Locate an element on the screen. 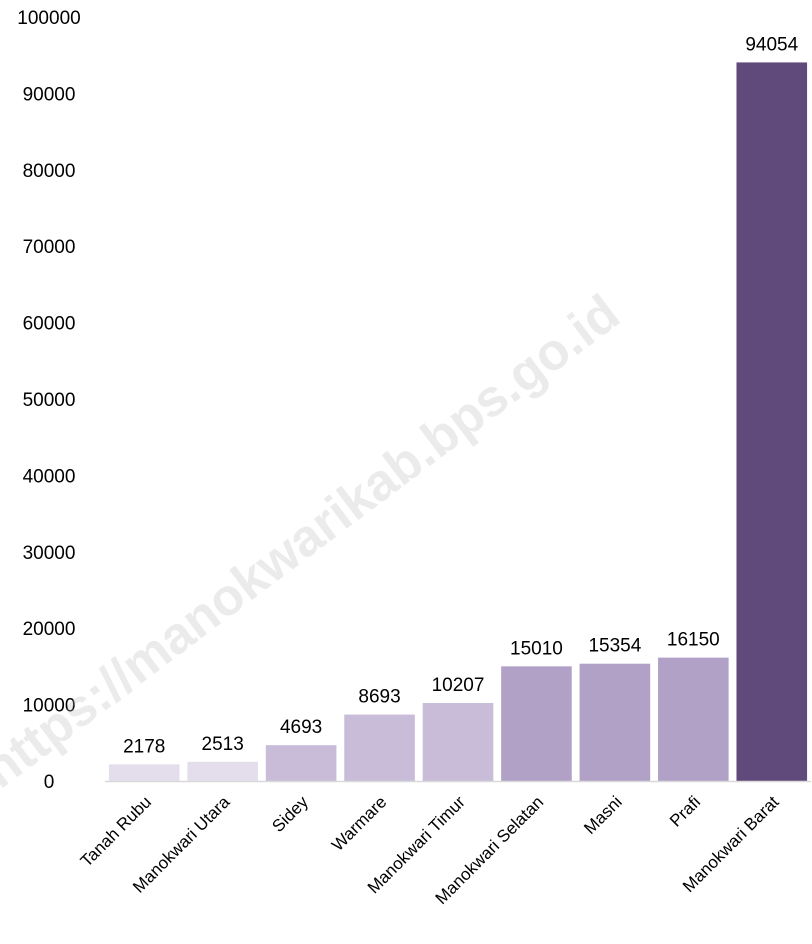 Image resolution: width=812 pixels, height=944 pixels. data-label: 2178 is located at coordinates (144, 746).